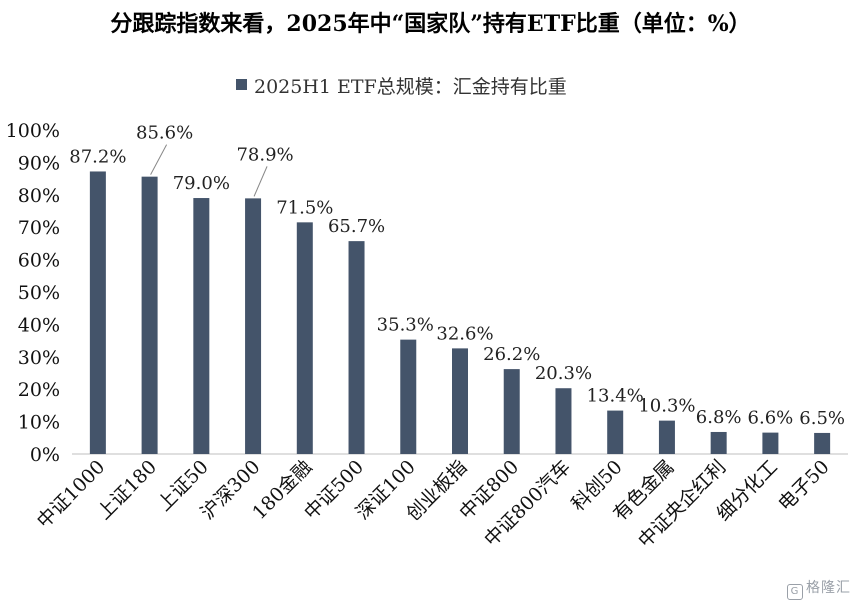 This screenshot has width=861, height=606. What do you see at coordinates (39, 293) in the screenshot?
I see `y-tick-label: 50%` at bounding box center [39, 293].